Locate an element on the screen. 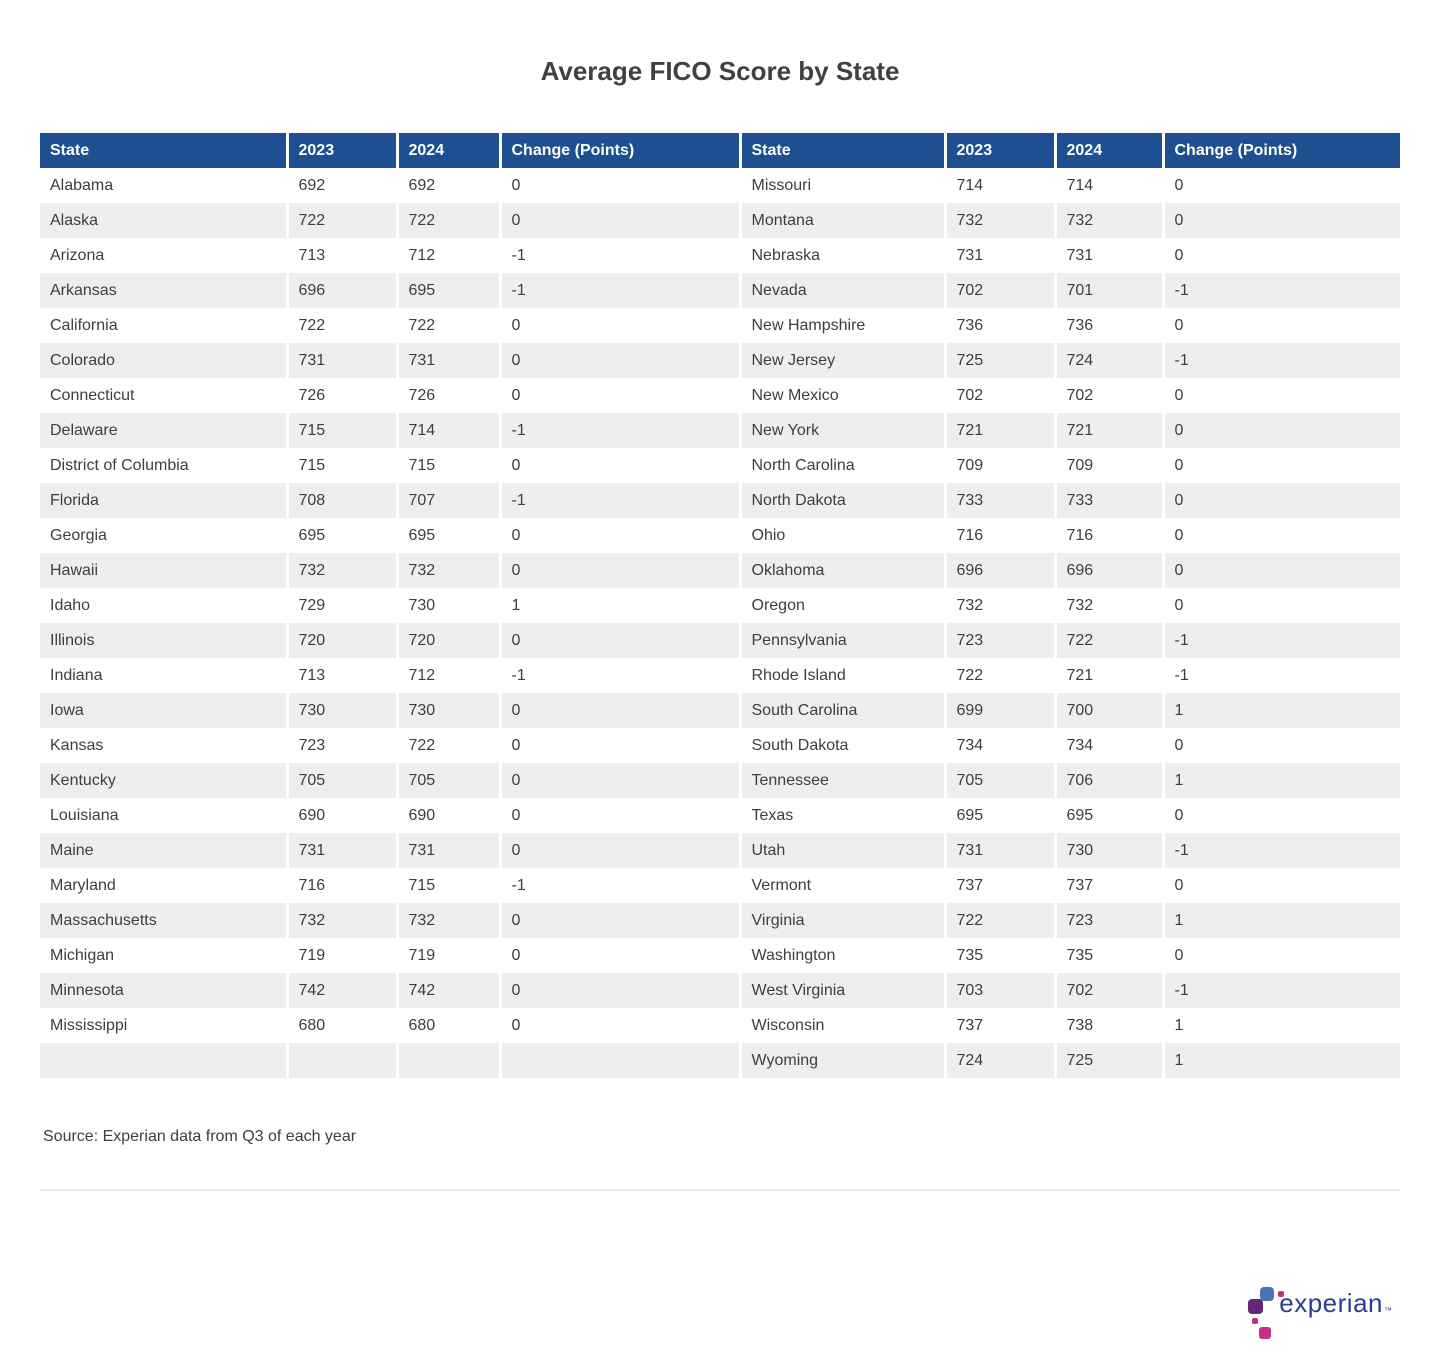 The image size is (1440, 1364). score-2023-cell: 692 is located at coordinates (341, 185).